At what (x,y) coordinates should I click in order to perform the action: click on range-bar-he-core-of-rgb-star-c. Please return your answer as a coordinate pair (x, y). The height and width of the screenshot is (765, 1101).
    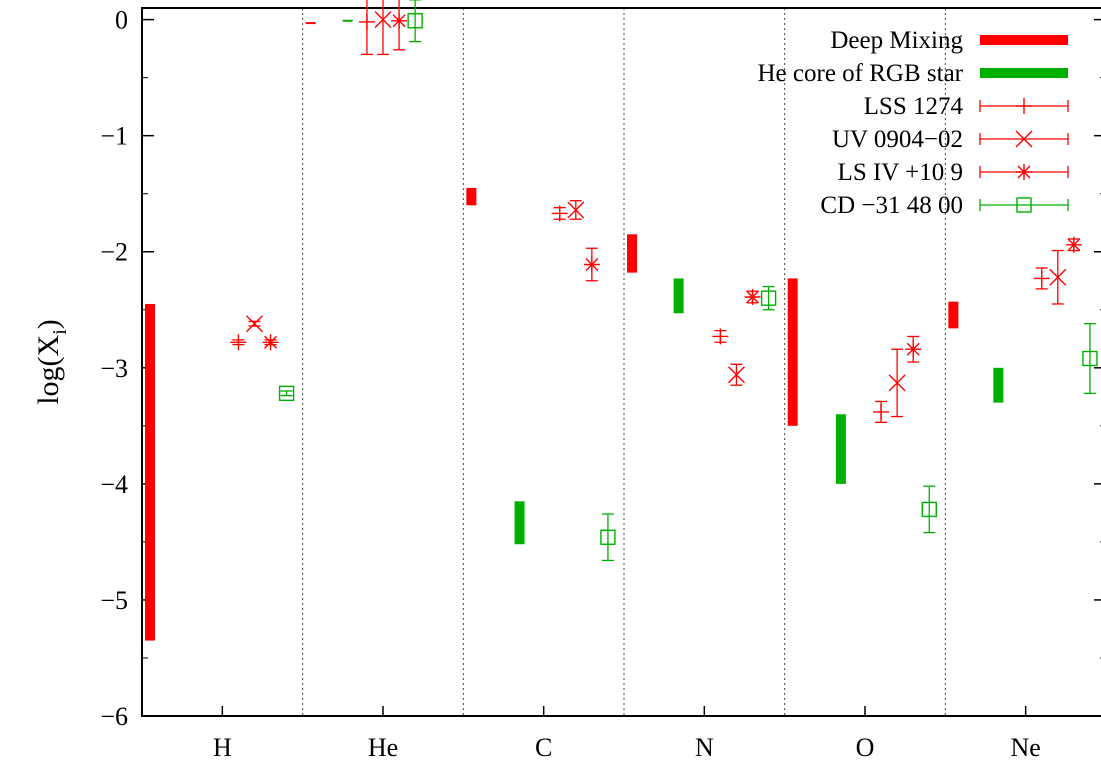
    Looking at the image, I should click on (519, 523).